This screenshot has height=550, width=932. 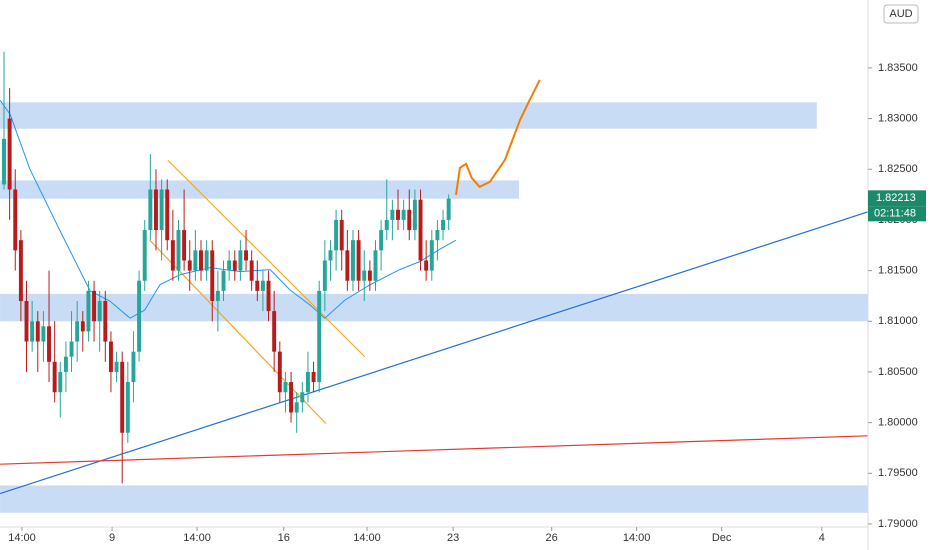 I want to click on y-tick-label: 1.81000, so click(x=898, y=321).